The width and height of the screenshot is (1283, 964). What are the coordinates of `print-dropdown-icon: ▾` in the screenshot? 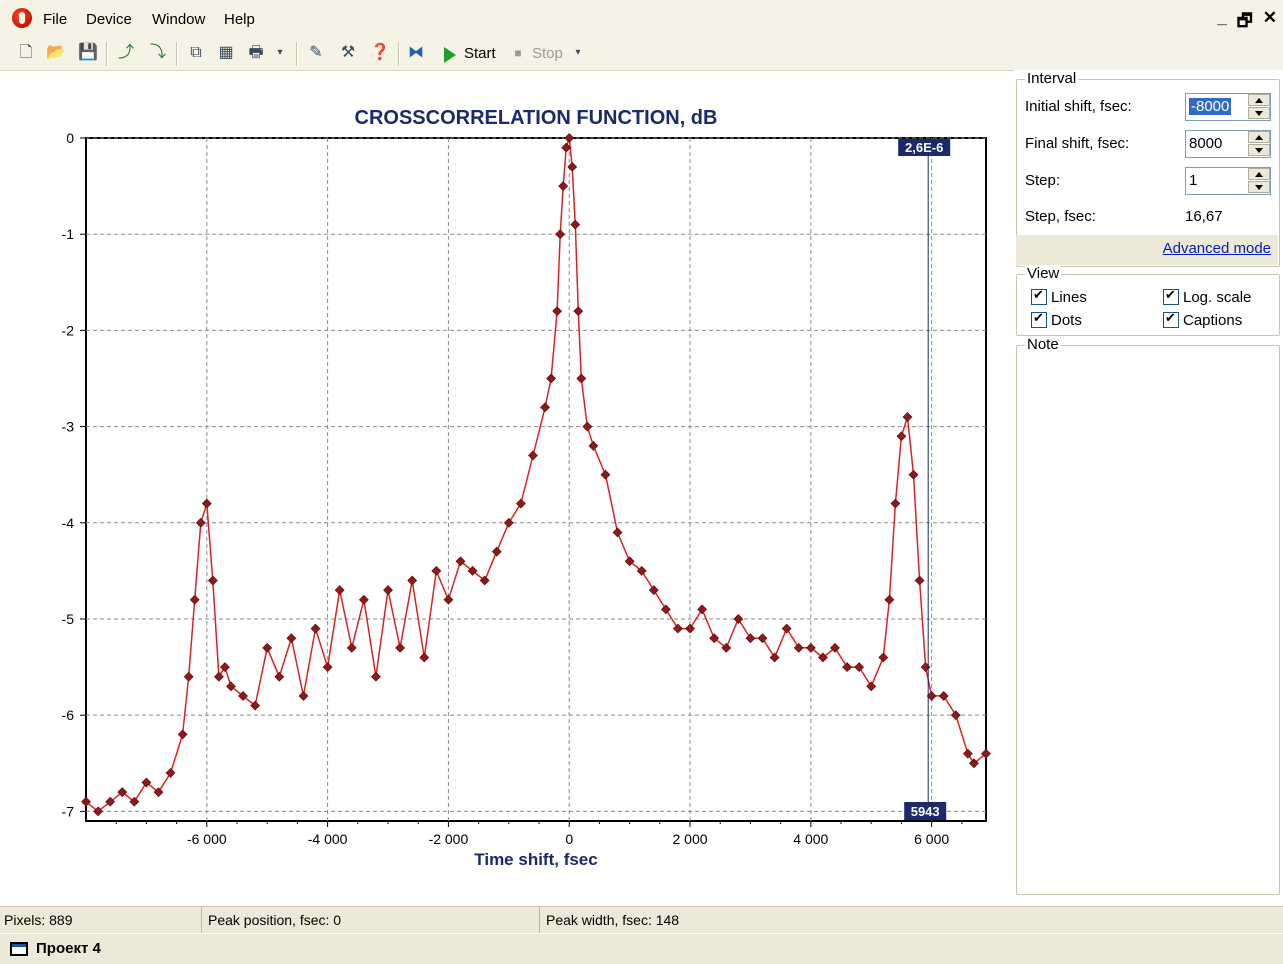 It's located at (280, 52).